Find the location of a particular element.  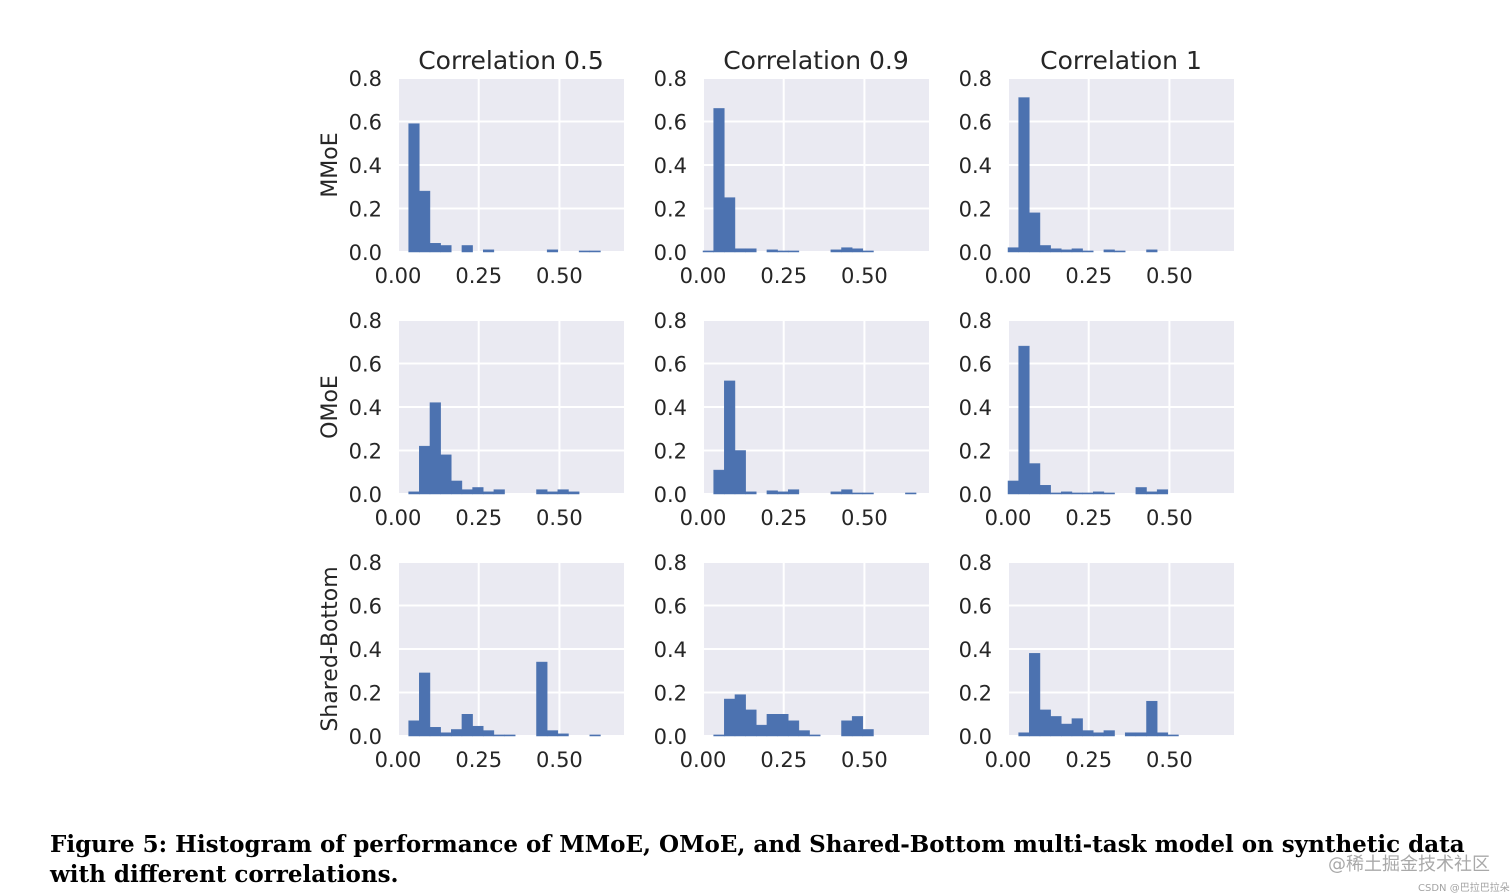

panel-shared-bottom-1: 0.0 0.2 0.4 0.6 0.8 0.00 0.25 0.50 is located at coordinates (1096, 661).